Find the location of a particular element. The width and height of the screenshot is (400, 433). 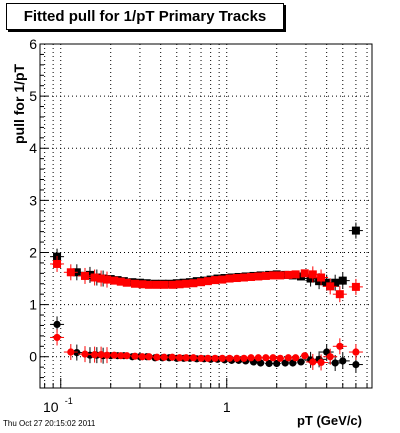

y-tick-label: 4 is located at coordinates (33, 148).